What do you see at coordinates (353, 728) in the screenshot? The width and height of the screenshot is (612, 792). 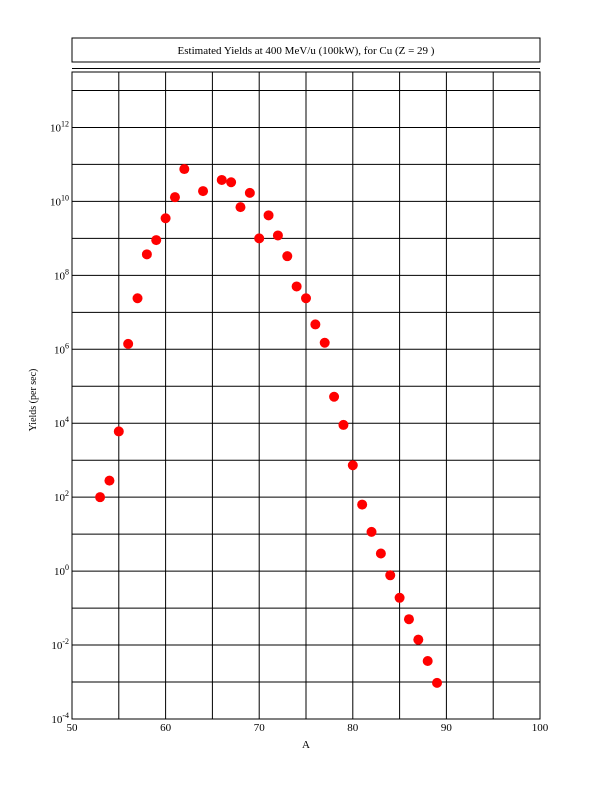 I see `x-tick-label: 80` at bounding box center [353, 728].